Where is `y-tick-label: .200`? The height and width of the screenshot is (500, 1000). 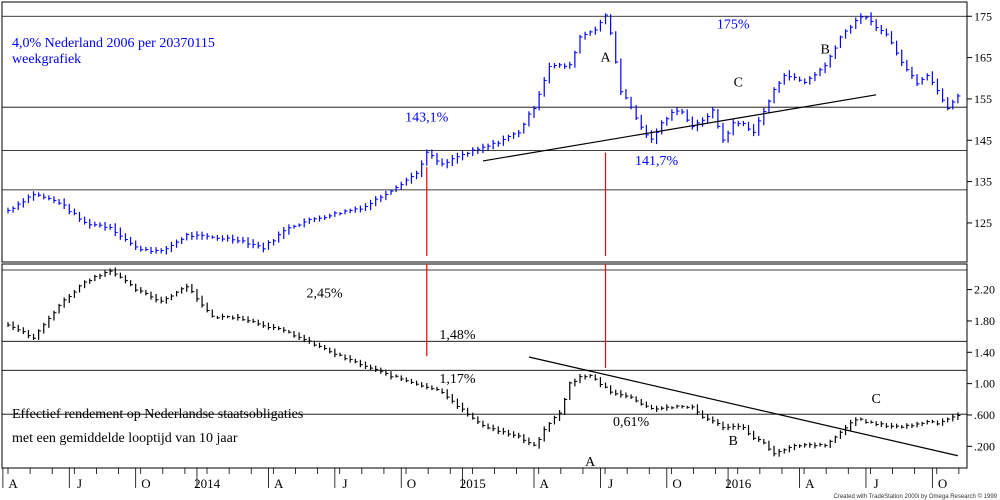 y-tick-label: .200 is located at coordinates (984, 446).